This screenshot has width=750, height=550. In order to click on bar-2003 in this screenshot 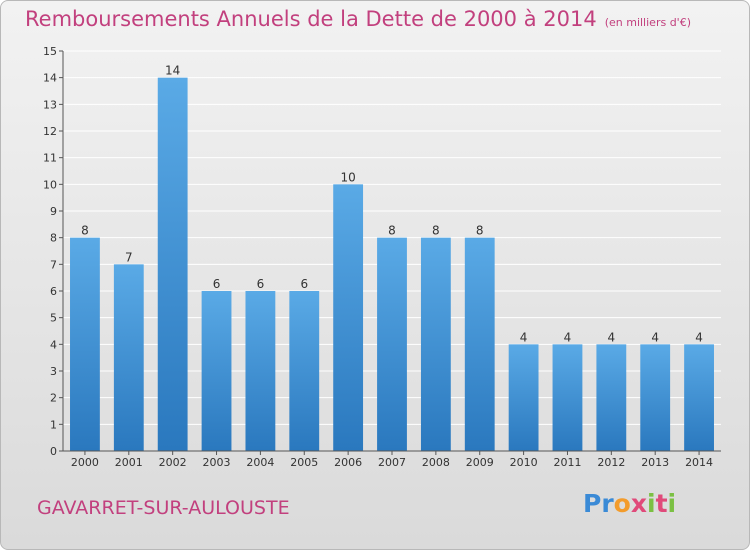, I will do `click(216, 371)`.